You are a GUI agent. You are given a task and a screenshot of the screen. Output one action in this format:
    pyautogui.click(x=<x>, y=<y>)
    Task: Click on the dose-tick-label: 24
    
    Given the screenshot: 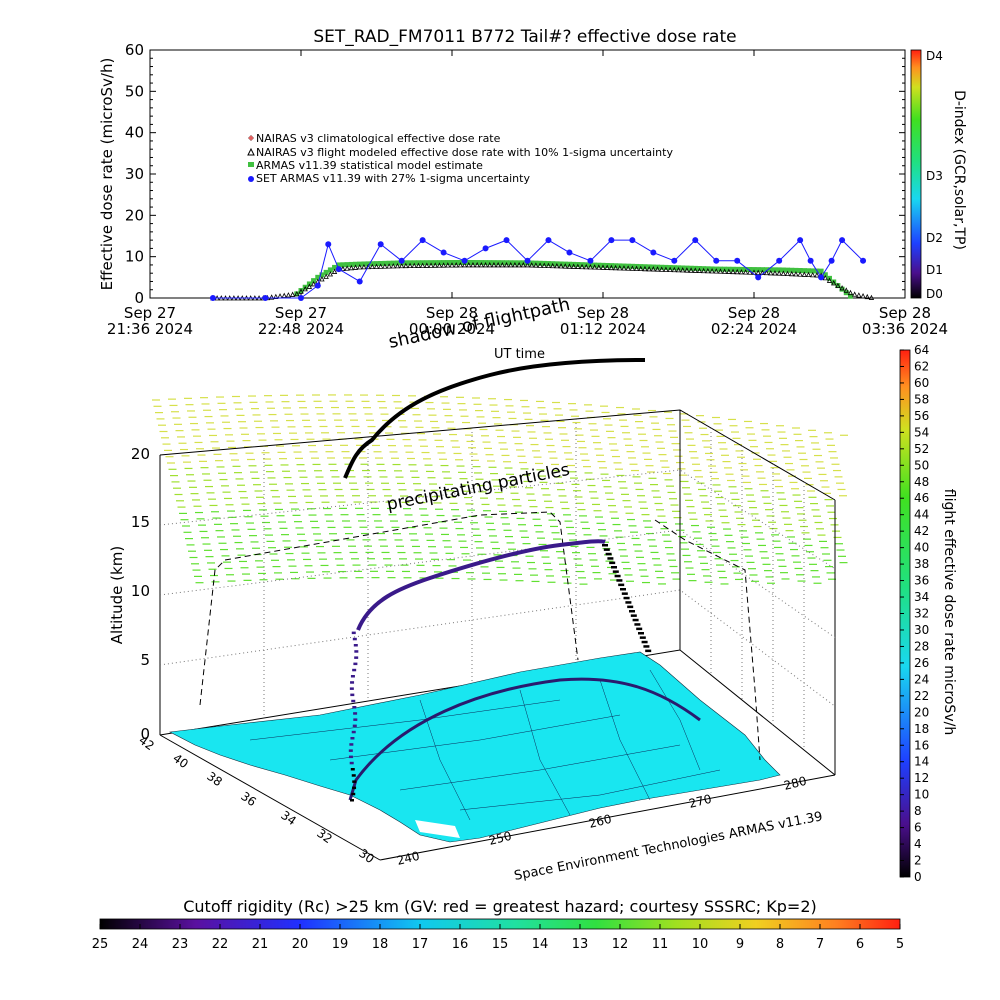 What is the action you would take?
    pyautogui.click(x=921, y=679)
    